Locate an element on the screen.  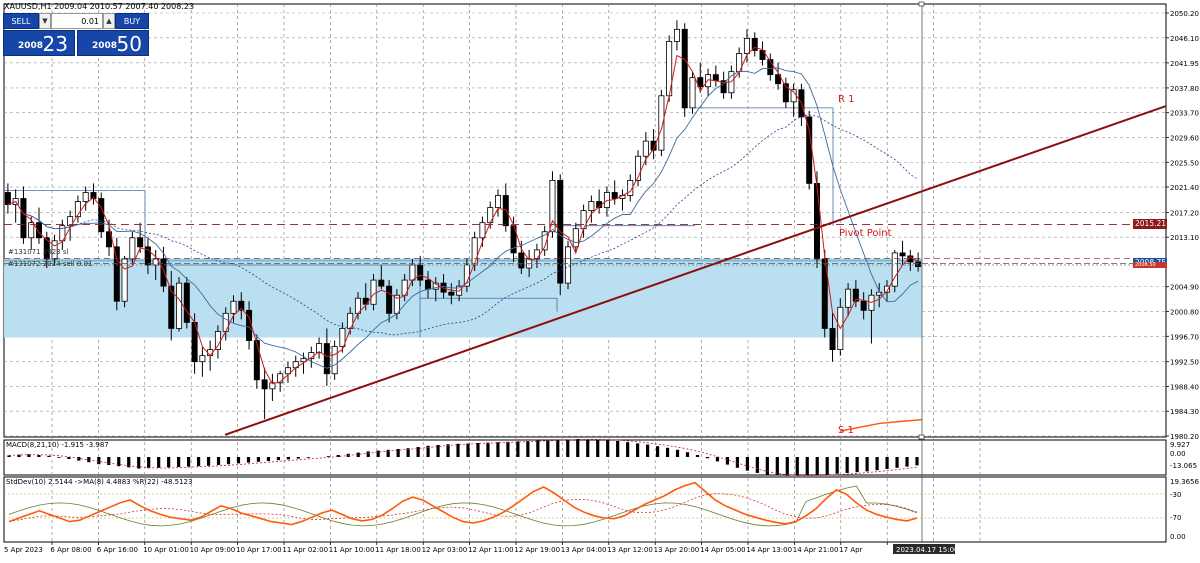
price-tick-label: 2041.95 is located at coordinates (1184, 64).